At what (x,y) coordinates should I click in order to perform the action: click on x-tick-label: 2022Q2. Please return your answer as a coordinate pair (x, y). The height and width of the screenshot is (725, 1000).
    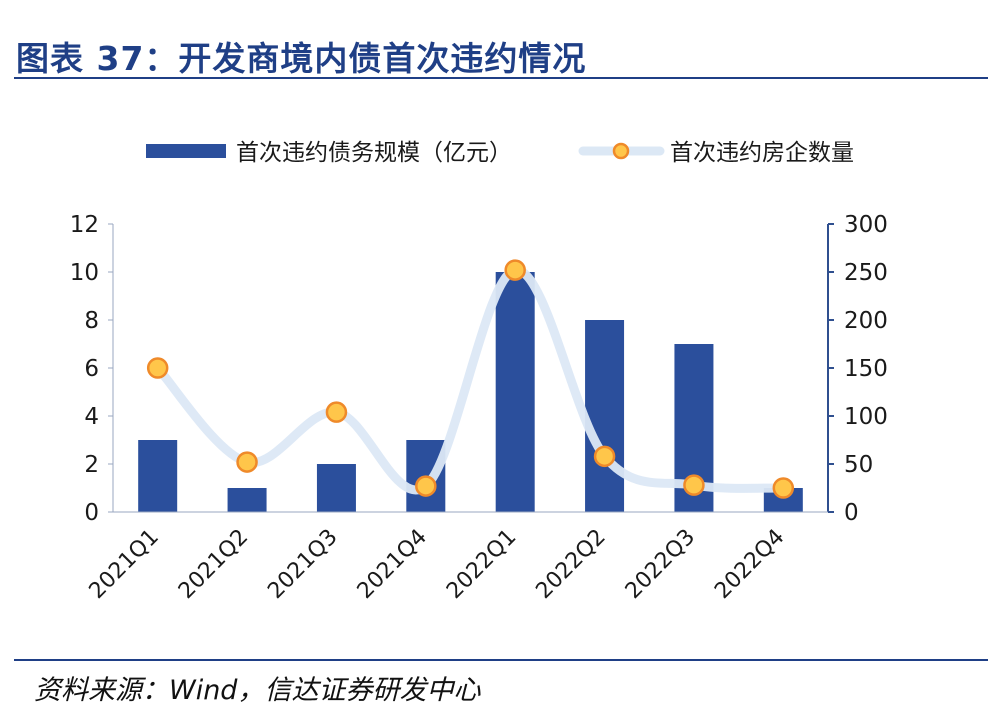
    Looking at the image, I should click on (570, 564).